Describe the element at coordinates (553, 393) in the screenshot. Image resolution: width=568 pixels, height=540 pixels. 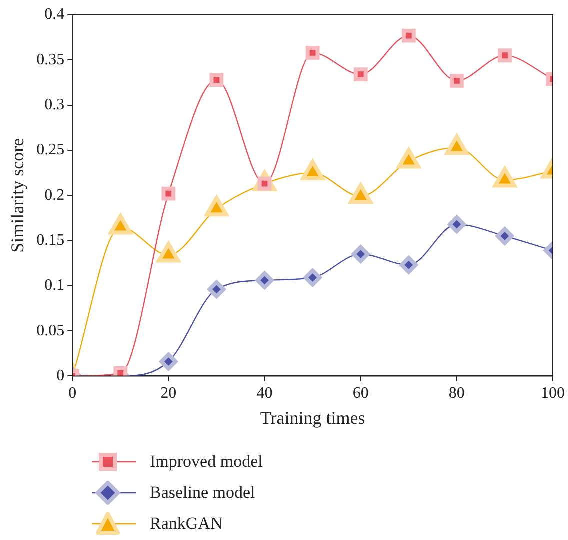
I see `x-tick-label: 100` at that location.